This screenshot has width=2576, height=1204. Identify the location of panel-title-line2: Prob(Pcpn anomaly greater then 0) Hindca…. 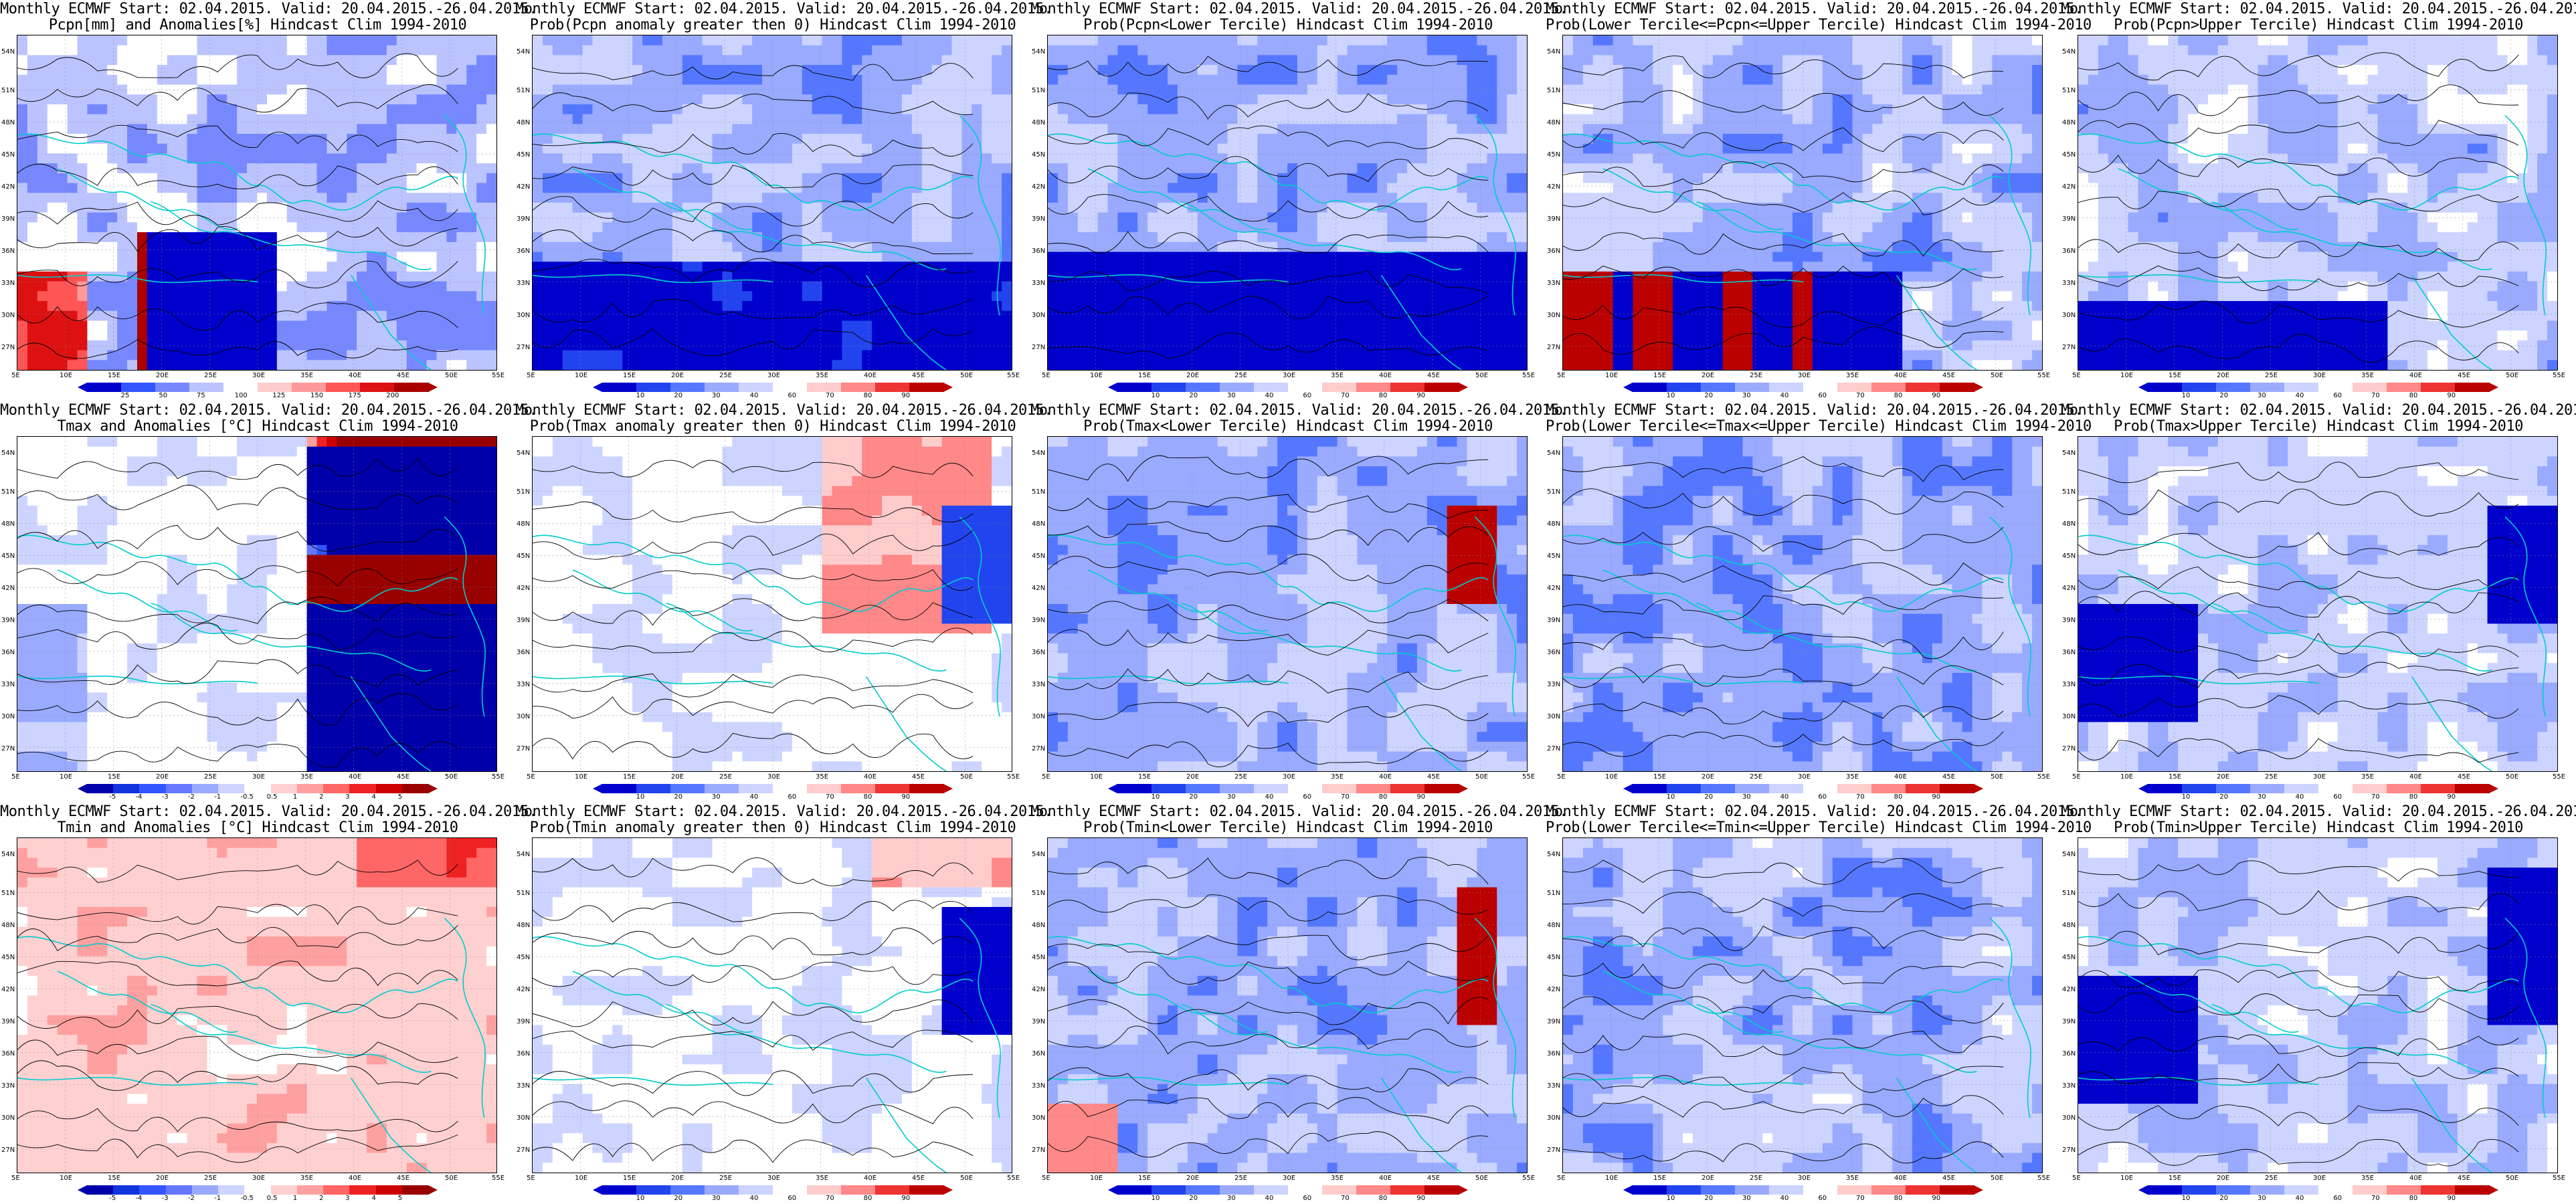
(773, 25).